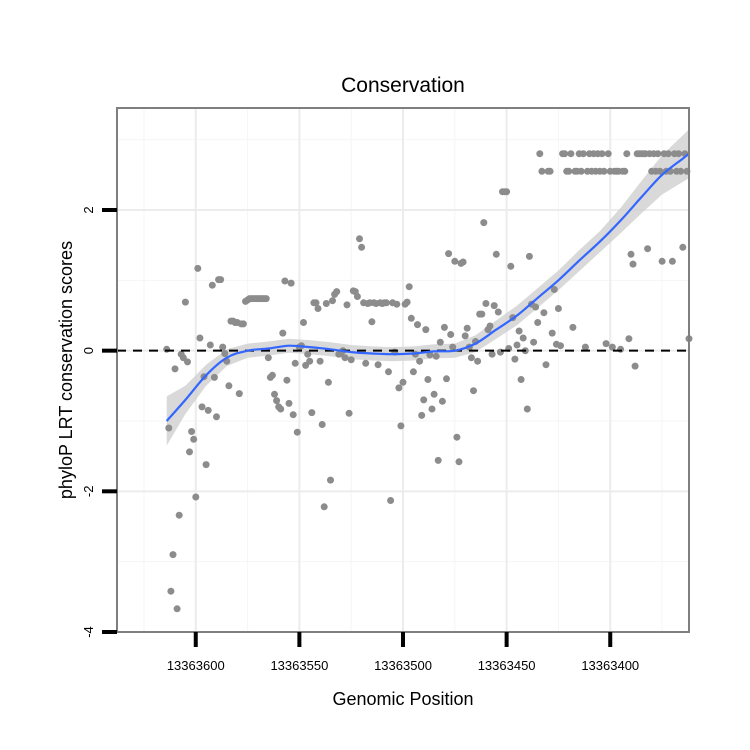  Describe the element at coordinates (88, 209) in the screenshot. I see `y-tick-label: 2` at that location.